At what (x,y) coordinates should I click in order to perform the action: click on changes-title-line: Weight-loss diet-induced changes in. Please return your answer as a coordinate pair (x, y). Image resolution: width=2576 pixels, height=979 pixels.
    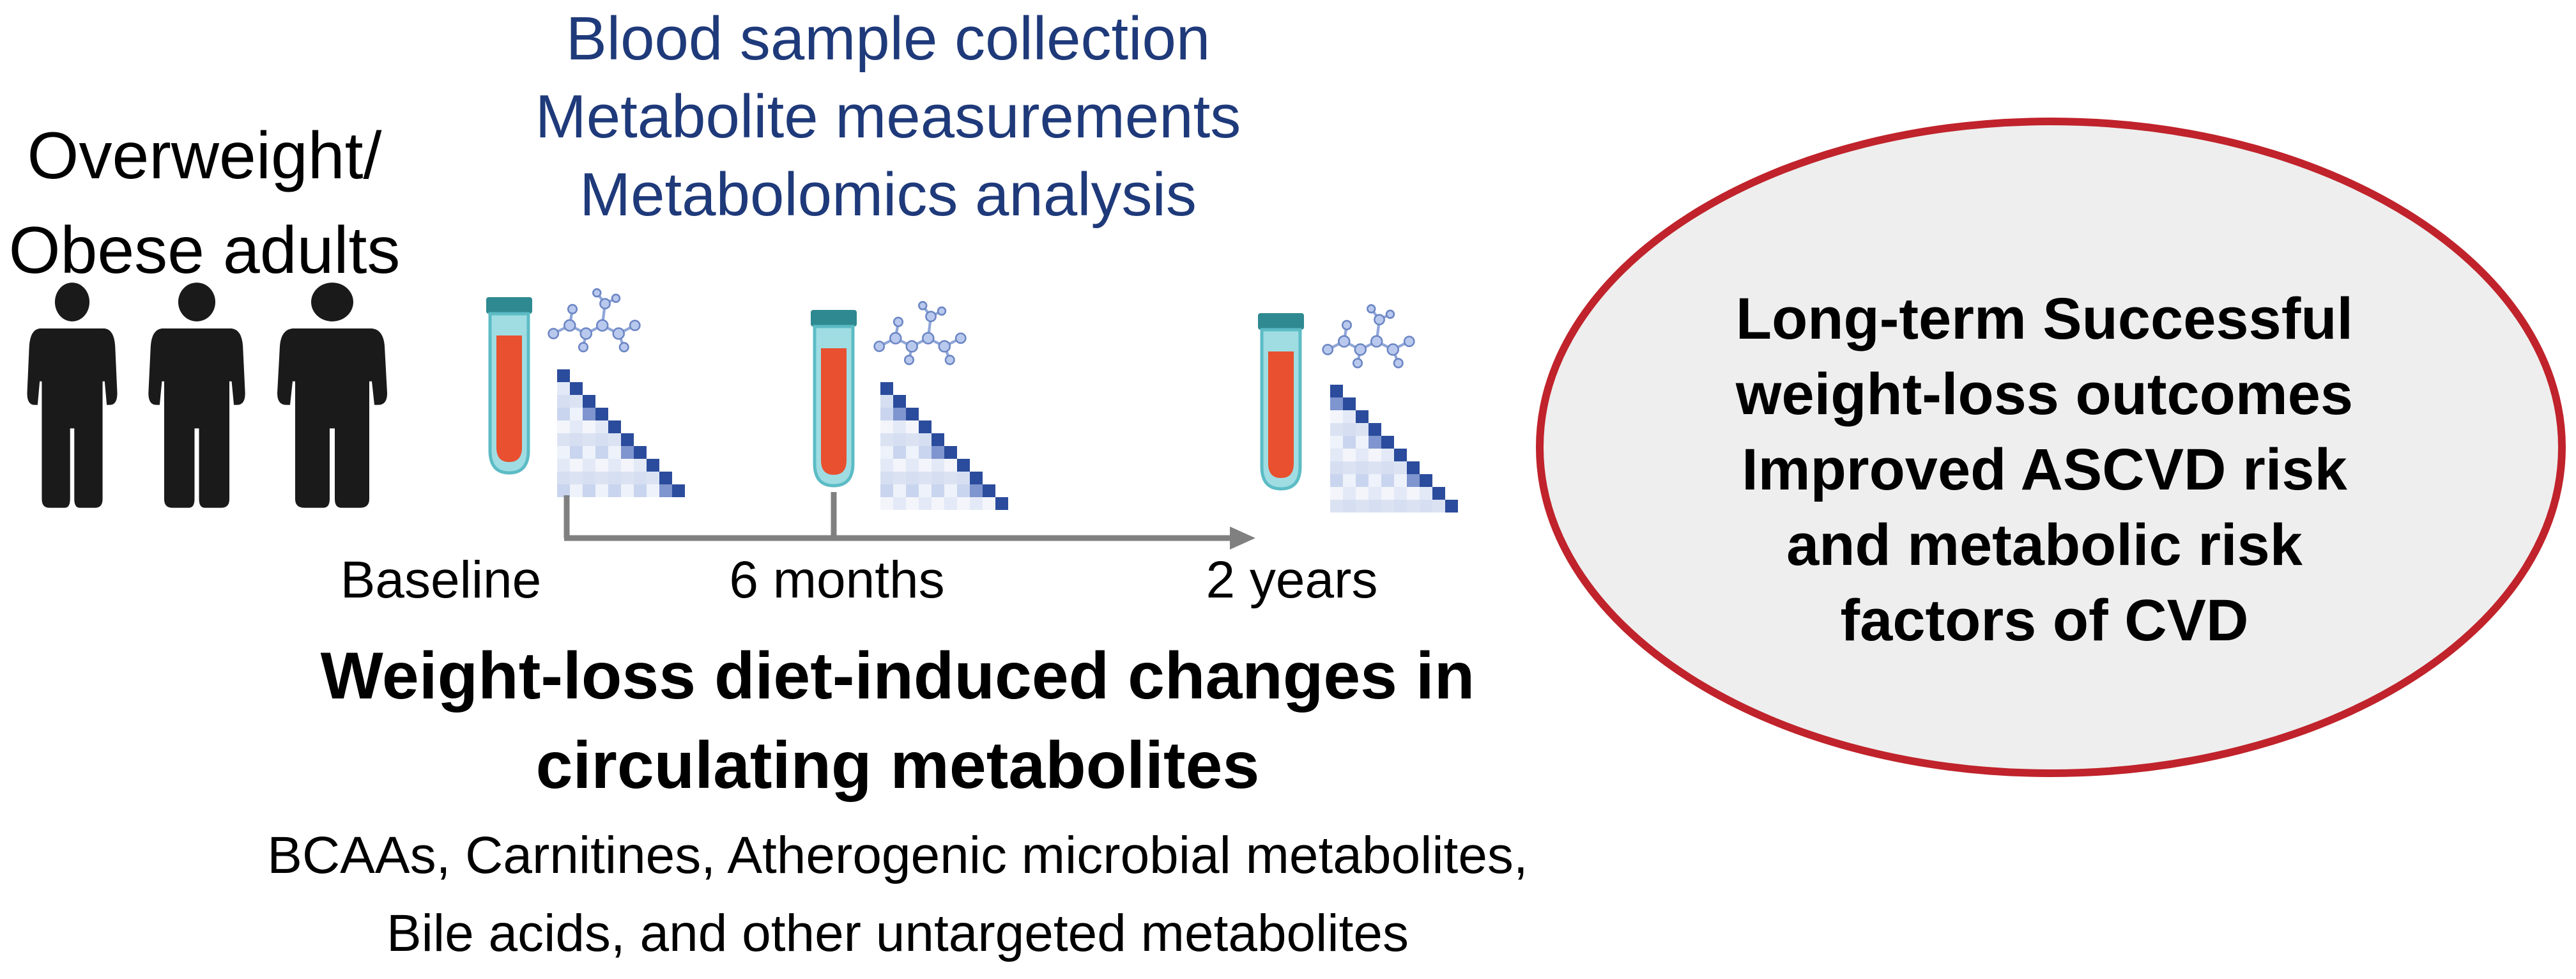
    Looking at the image, I should click on (897, 676).